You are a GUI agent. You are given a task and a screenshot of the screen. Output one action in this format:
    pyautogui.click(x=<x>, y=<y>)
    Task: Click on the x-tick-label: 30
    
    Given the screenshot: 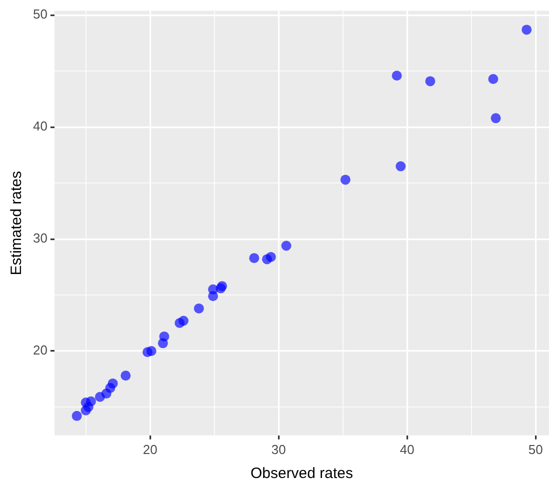 What is the action you would take?
    pyautogui.click(x=278, y=449)
    